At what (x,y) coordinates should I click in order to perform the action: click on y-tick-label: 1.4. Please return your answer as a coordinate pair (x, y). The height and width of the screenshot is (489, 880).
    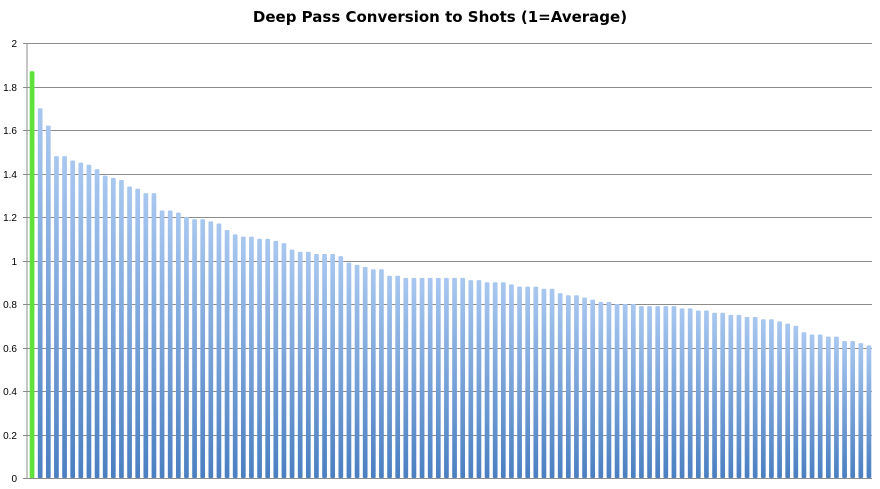
    Looking at the image, I should click on (10, 175).